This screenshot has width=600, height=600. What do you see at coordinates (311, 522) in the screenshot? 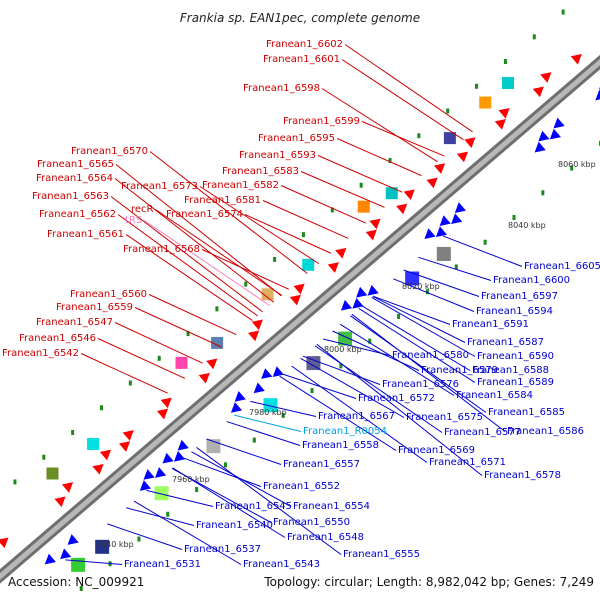
I see `gene-label: Franean1_6550` at bounding box center [311, 522].